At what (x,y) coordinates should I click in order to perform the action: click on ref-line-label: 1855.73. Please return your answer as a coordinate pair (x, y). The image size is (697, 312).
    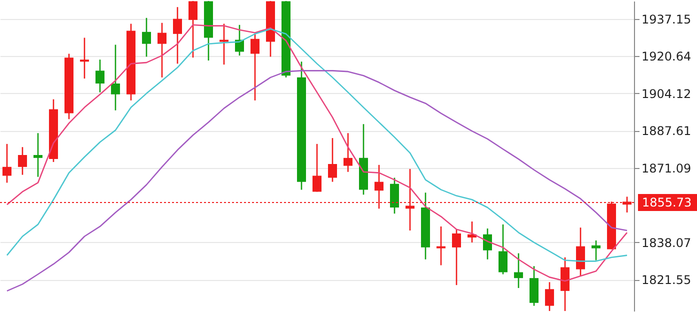
    Looking at the image, I should click on (667, 202).